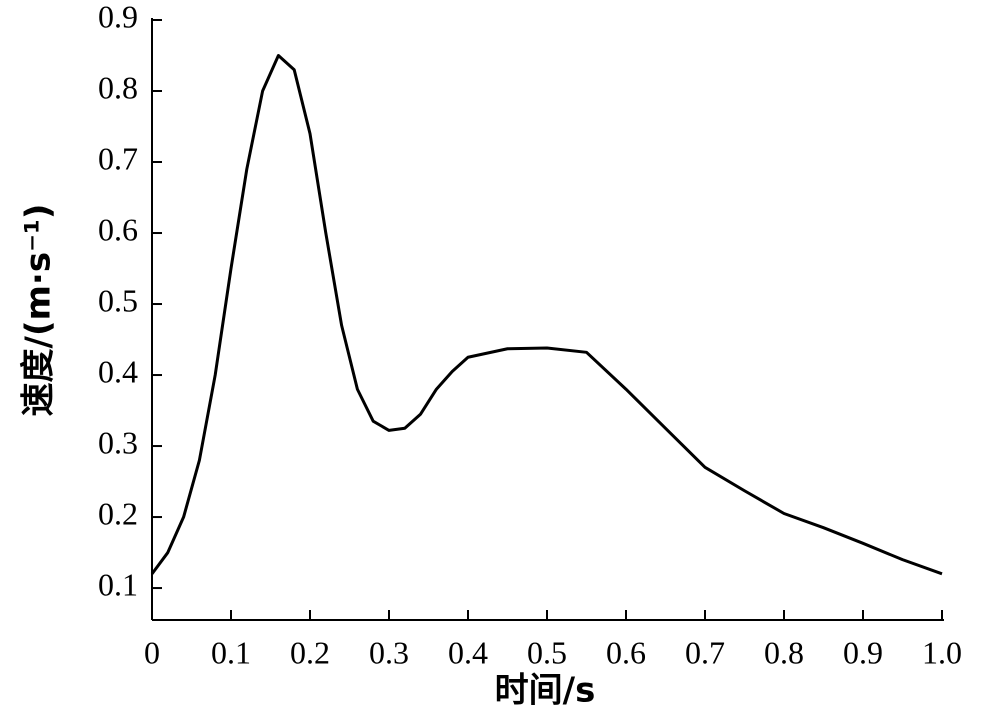 The height and width of the screenshot is (718, 1000). I want to click on y-tick-label: 0.8, so click(118, 87).